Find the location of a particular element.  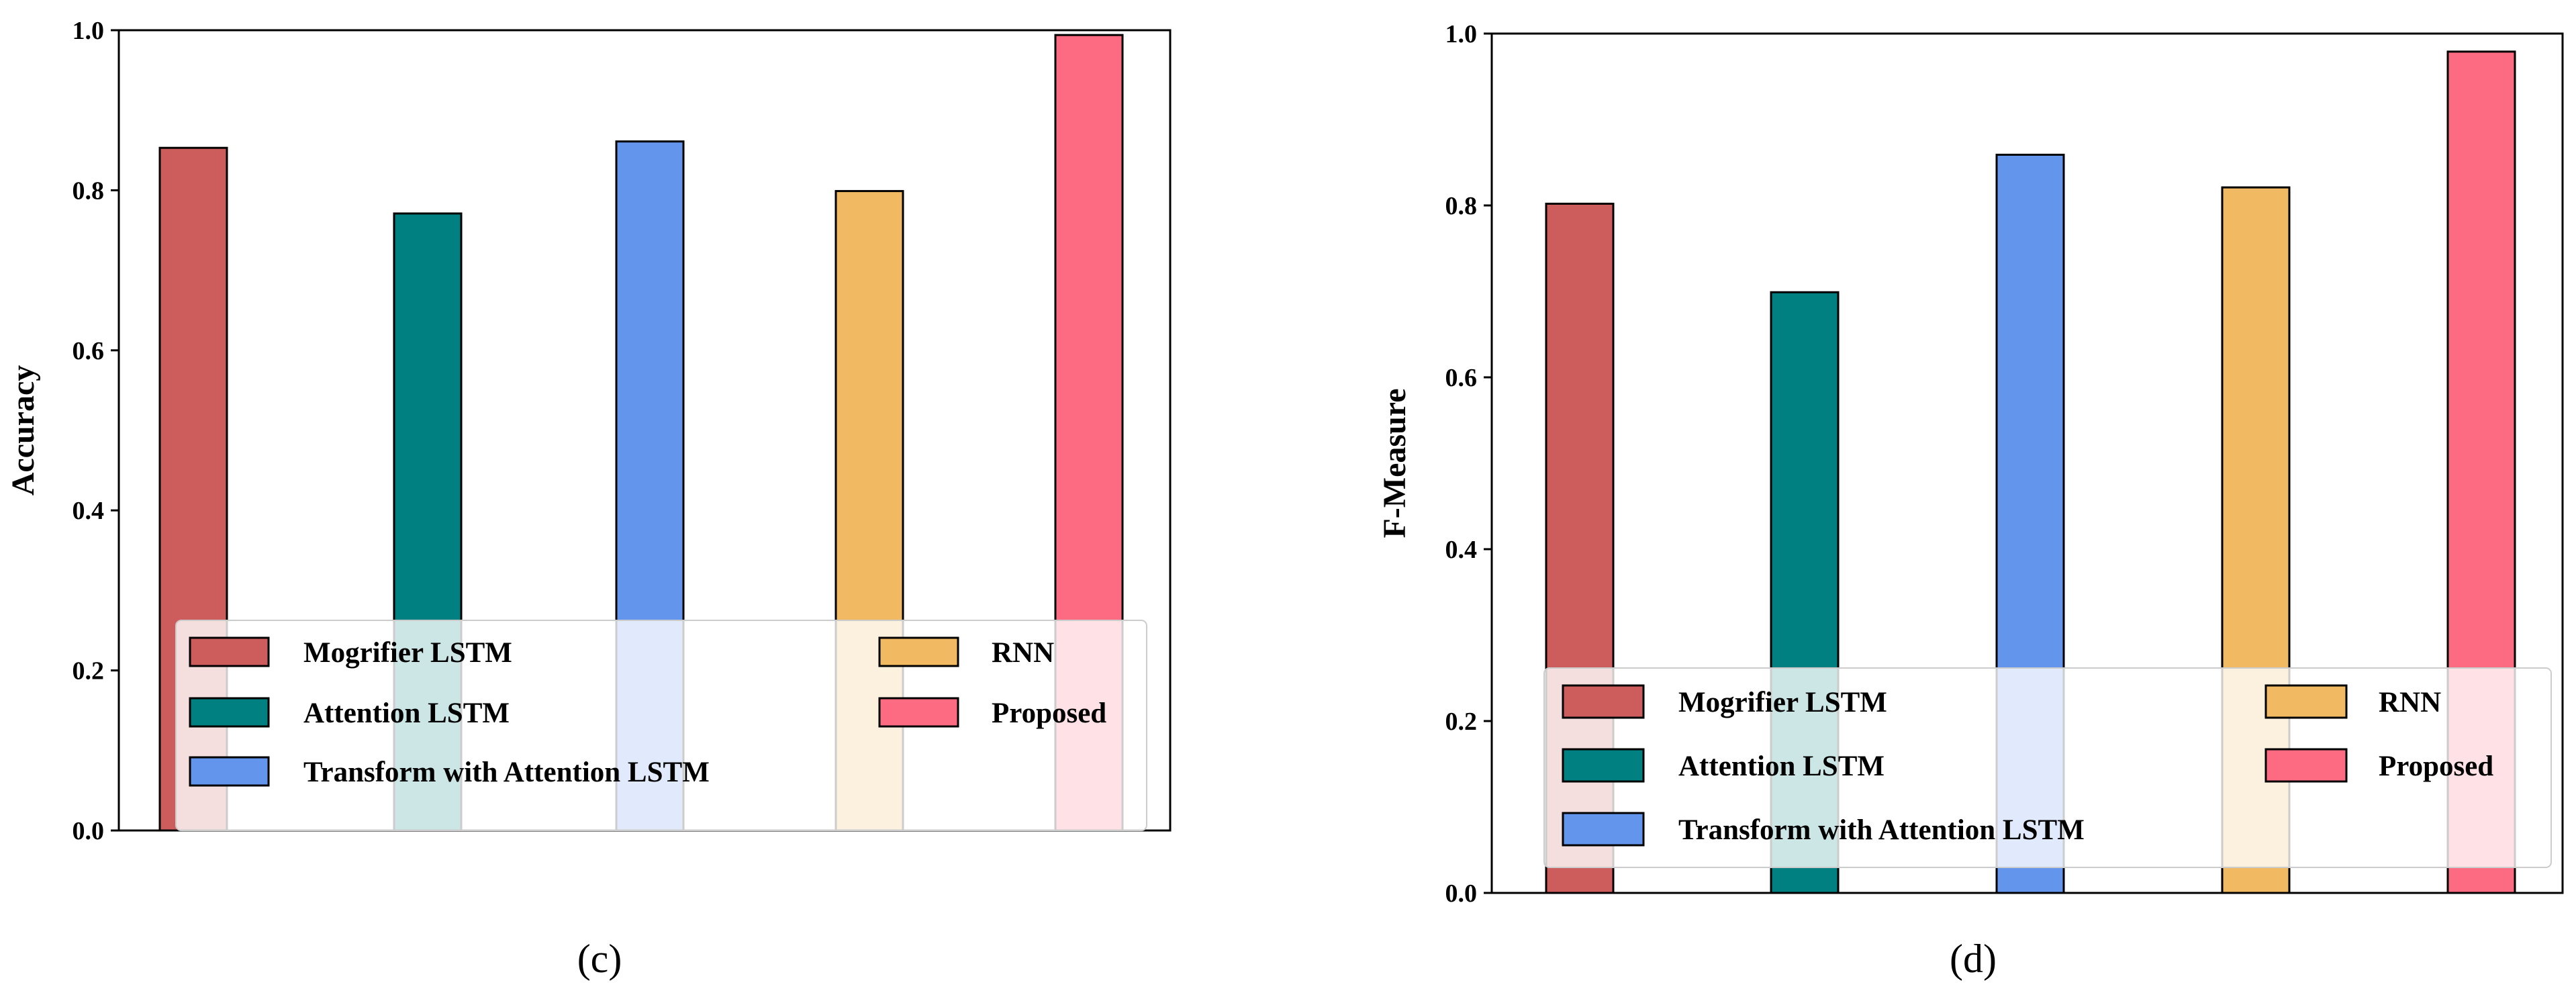

y-axis-label: Accuracy is located at coordinates (23, 430).